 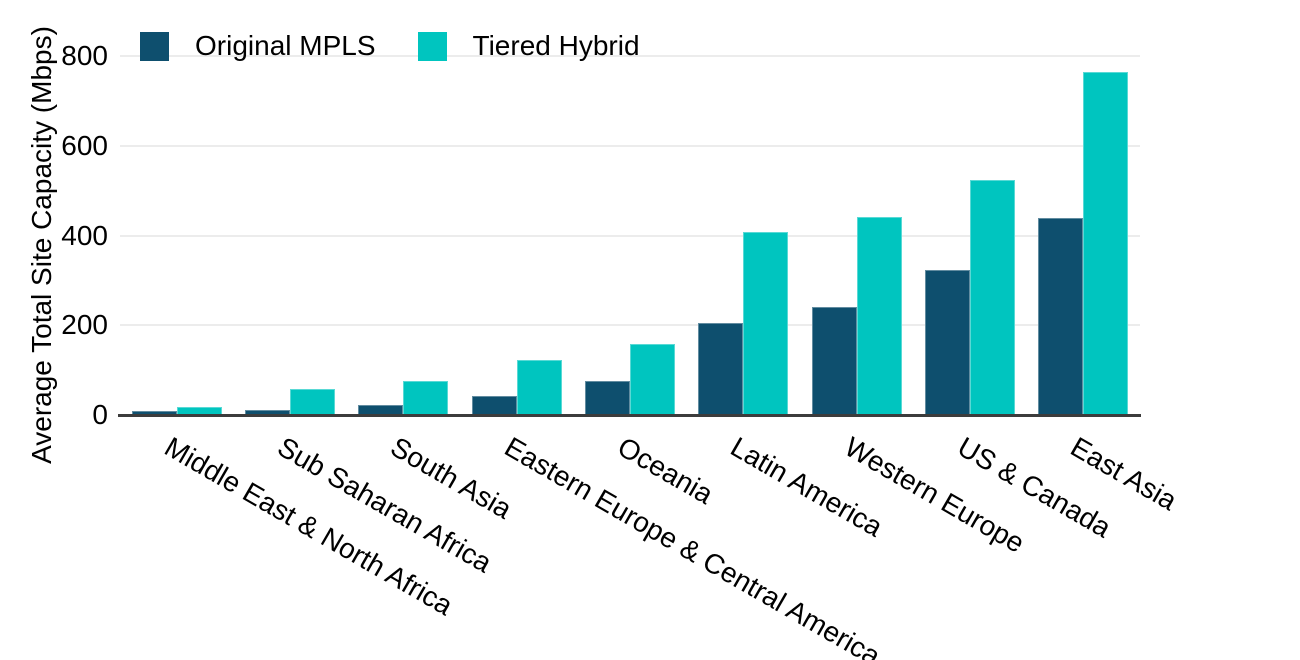 I want to click on bar-original-mpls-us-canada, so click(x=948, y=342).